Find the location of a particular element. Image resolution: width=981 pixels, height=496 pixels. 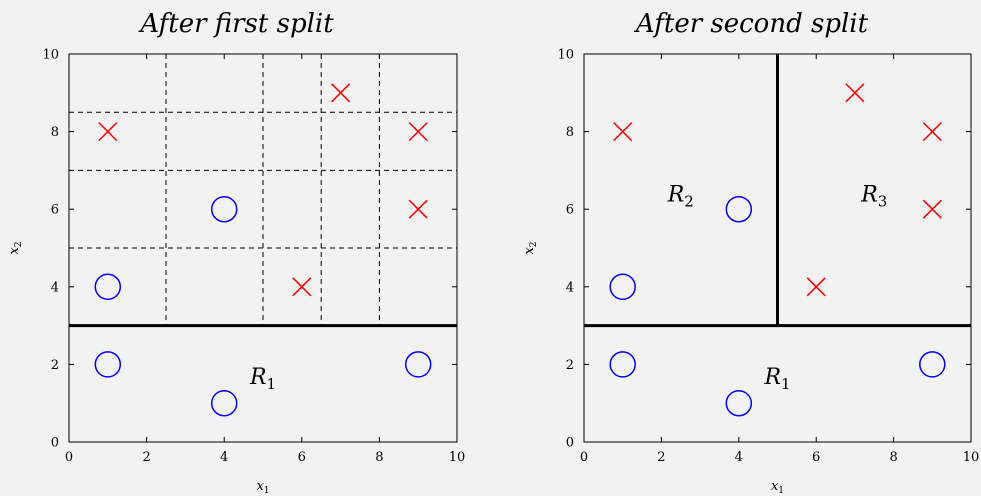

chart-title: After first split is located at coordinates (236, 24).